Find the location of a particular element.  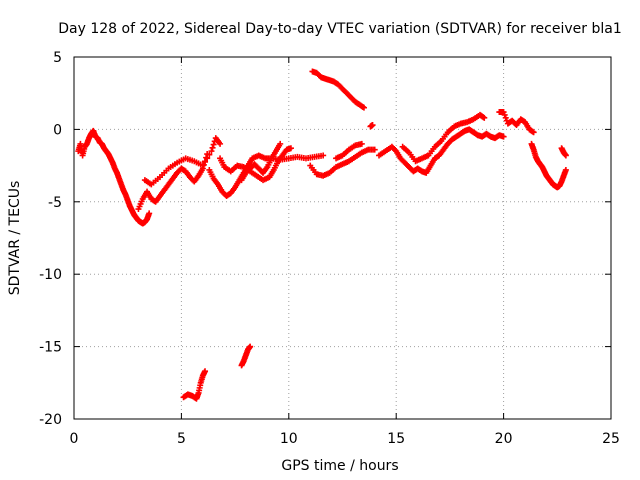

y-axis-label: SDTVAR / TECUs is located at coordinates (15, 238).